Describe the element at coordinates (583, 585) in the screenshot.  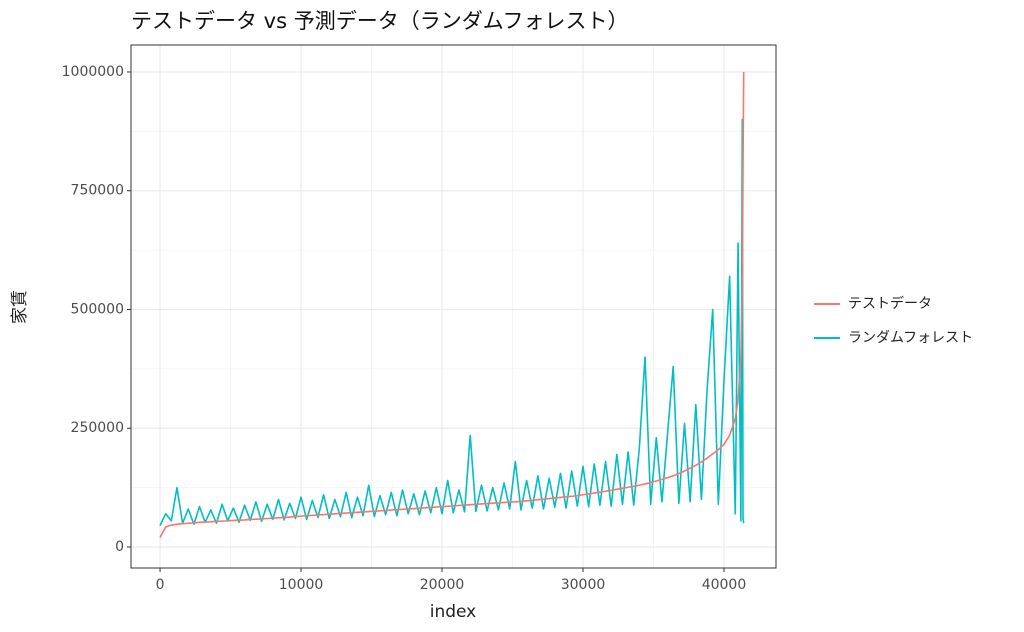
I see `x-tick-label: 30000` at that location.